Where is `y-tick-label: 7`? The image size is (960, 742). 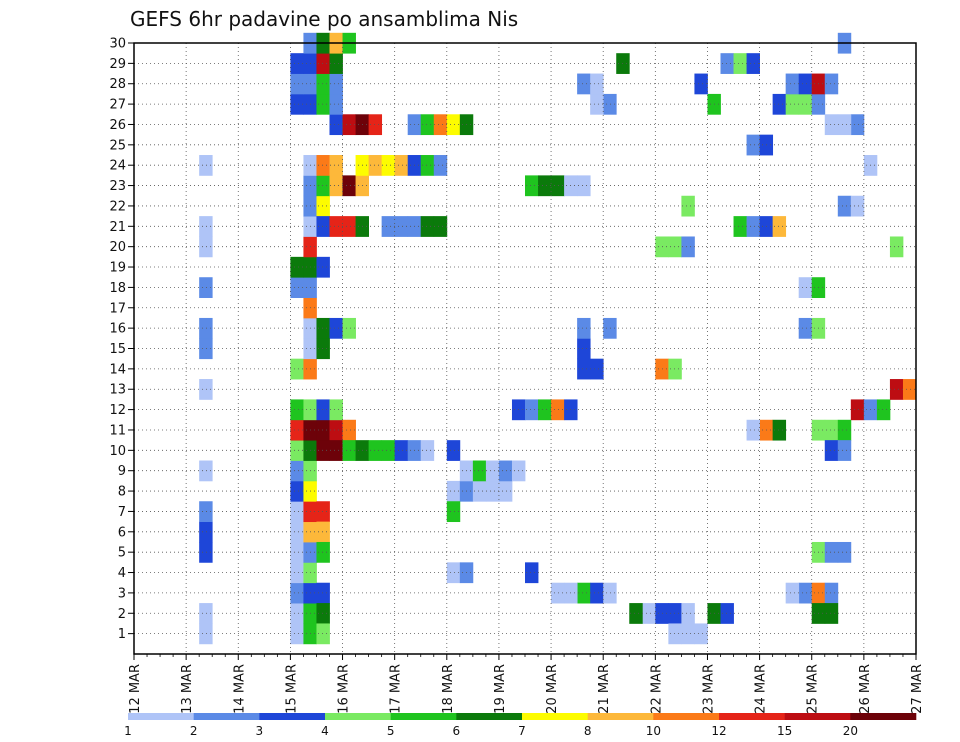 y-tick-label: 7 is located at coordinates (122, 512).